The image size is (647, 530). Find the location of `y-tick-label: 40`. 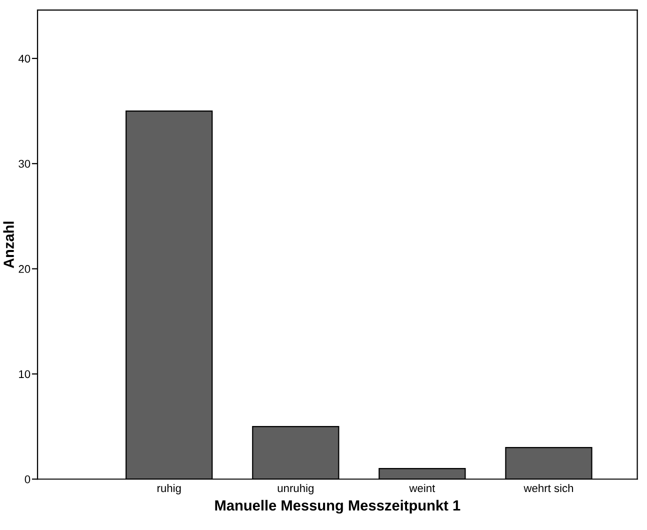

y-tick-label: 40 is located at coordinates (24, 58).